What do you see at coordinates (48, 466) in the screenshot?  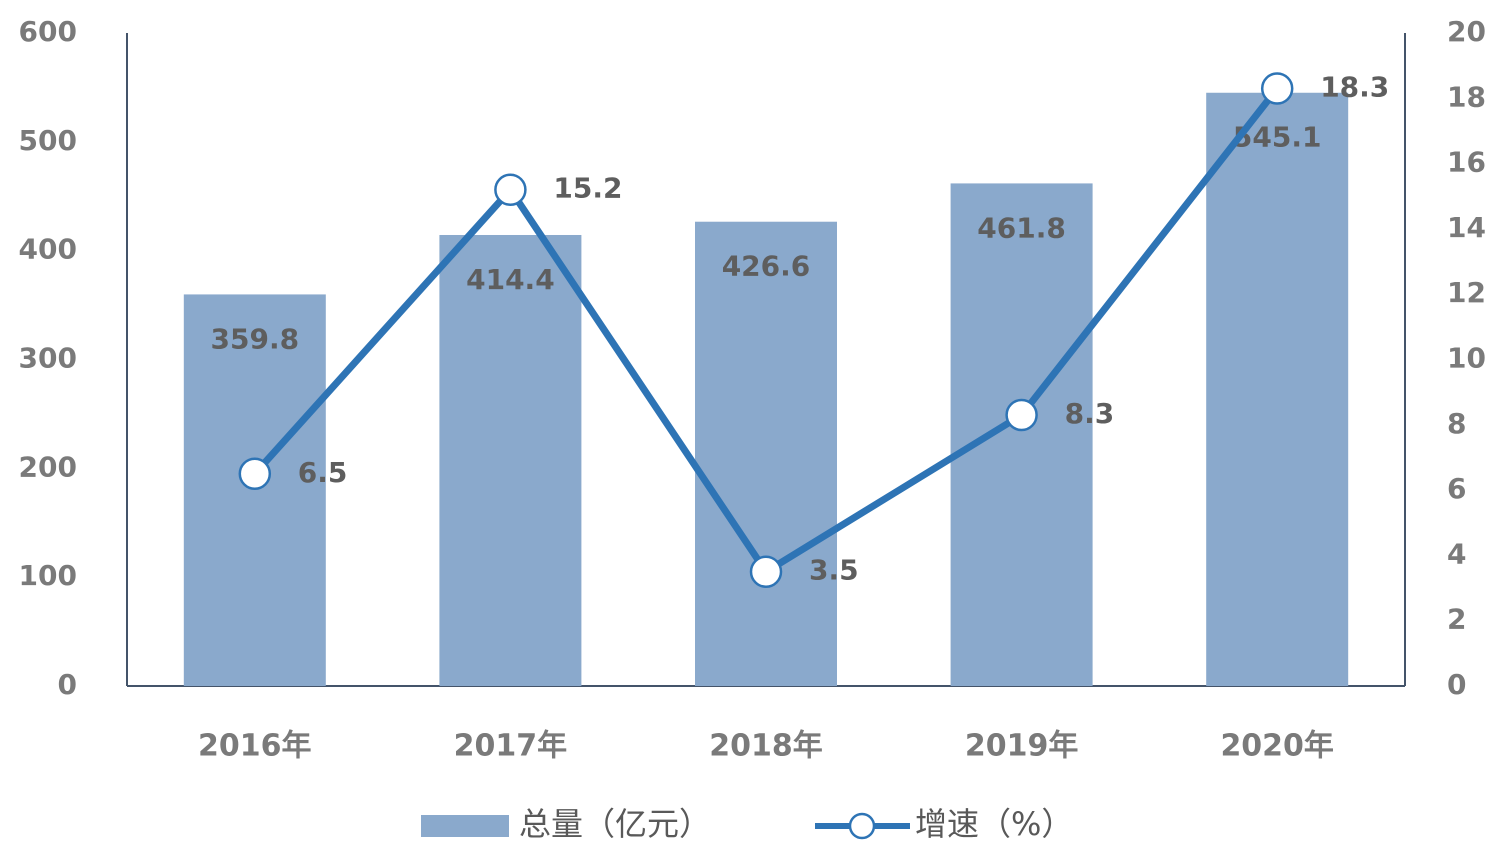 I see `y-tick-label: 200` at bounding box center [48, 466].